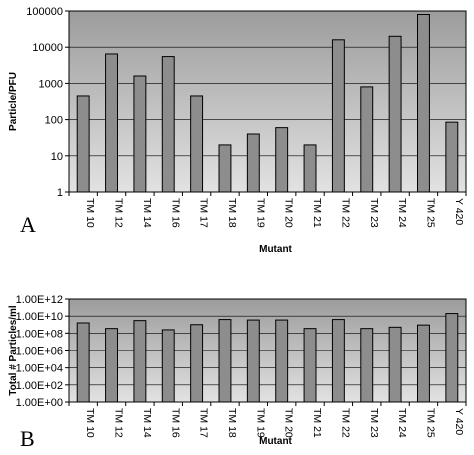  What do you see at coordinates (275, 441) in the screenshot?
I see `panel-b-x-axis-title: Mutant` at bounding box center [275, 441].